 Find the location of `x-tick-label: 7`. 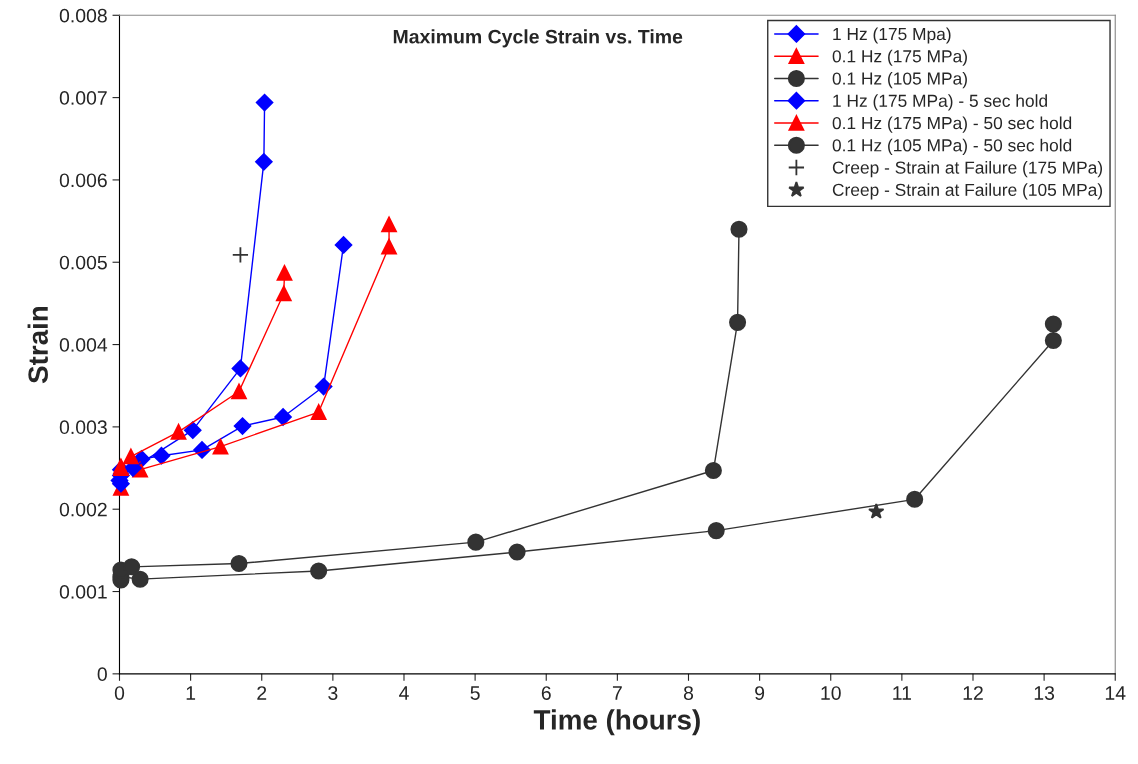

x-tick-label: 7 is located at coordinates (617, 693).